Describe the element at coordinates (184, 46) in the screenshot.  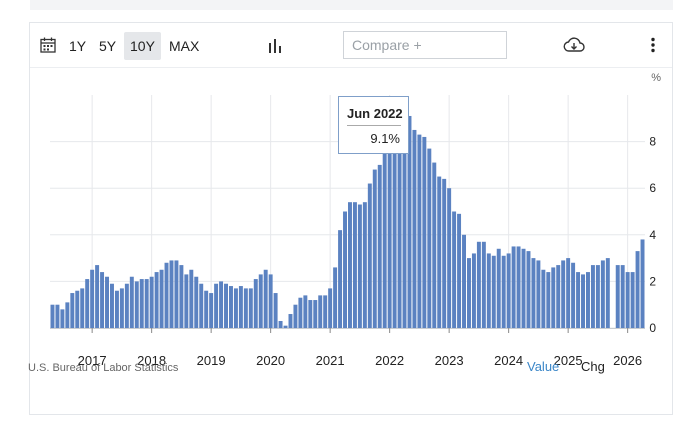
I see `range-max-button: MAX` at that location.